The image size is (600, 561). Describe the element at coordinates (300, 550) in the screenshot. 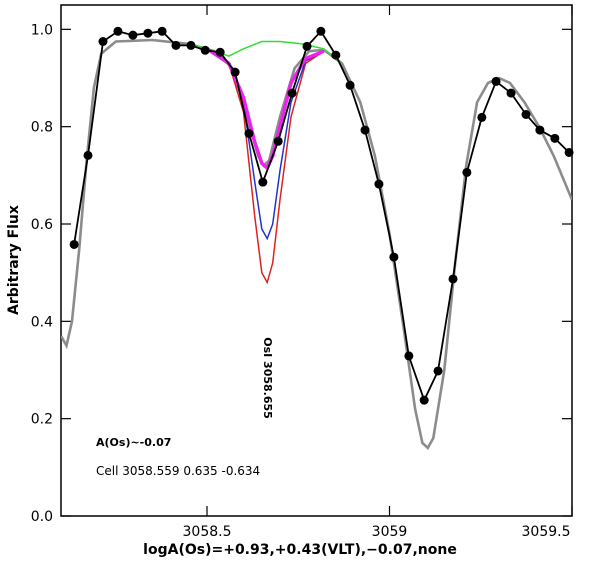

I see `x-axis-label: logA(Os)=+0.93,+0.43(VLT),−0.07,none` at that location.